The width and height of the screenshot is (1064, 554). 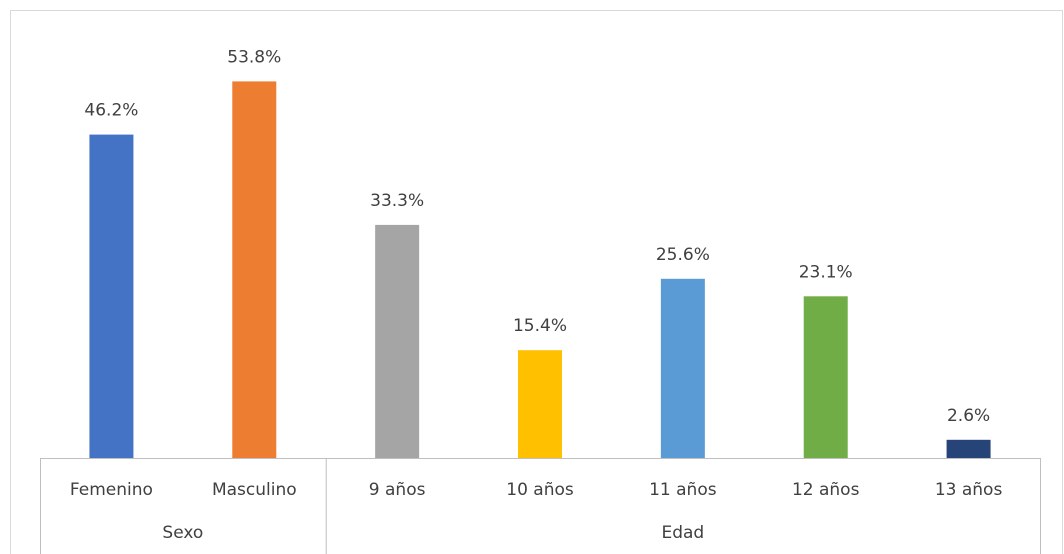 What do you see at coordinates (540, 326) in the screenshot?
I see `data-label: 15.4%` at bounding box center [540, 326].